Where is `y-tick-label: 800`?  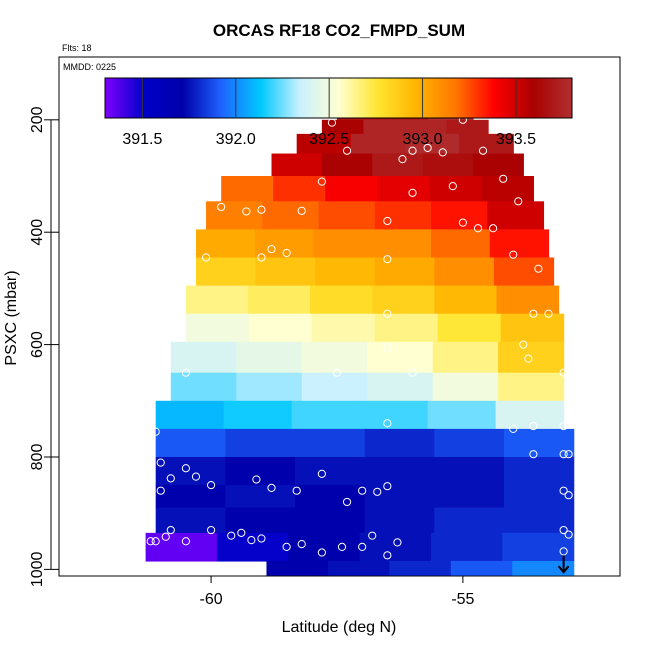 y-tick-label: 800 is located at coordinates (37, 457).